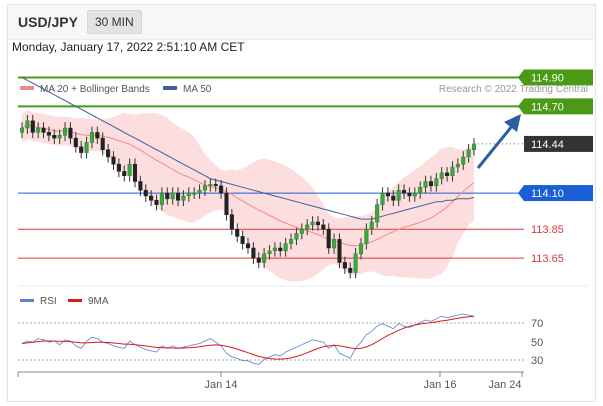 The width and height of the screenshot is (603, 406). I want to click on ma20-legend-label: MA 20 + Bollinger Bands, so click(95, 89).